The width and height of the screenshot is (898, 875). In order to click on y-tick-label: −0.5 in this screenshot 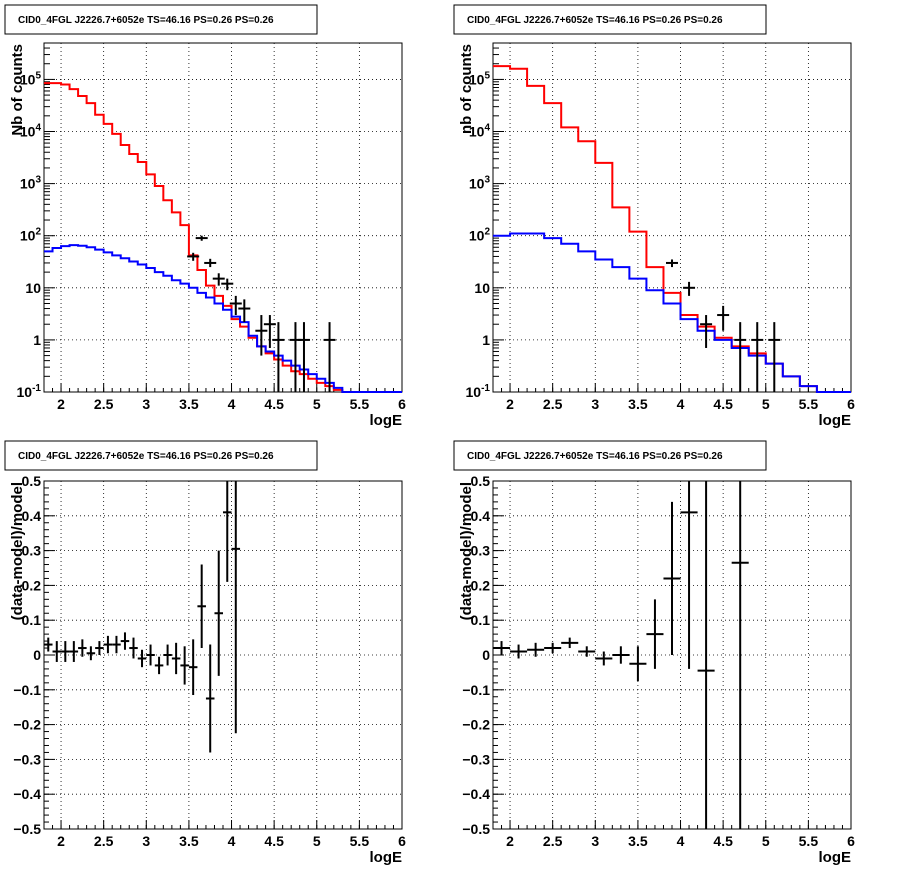, I will do `click(27, 829)`.